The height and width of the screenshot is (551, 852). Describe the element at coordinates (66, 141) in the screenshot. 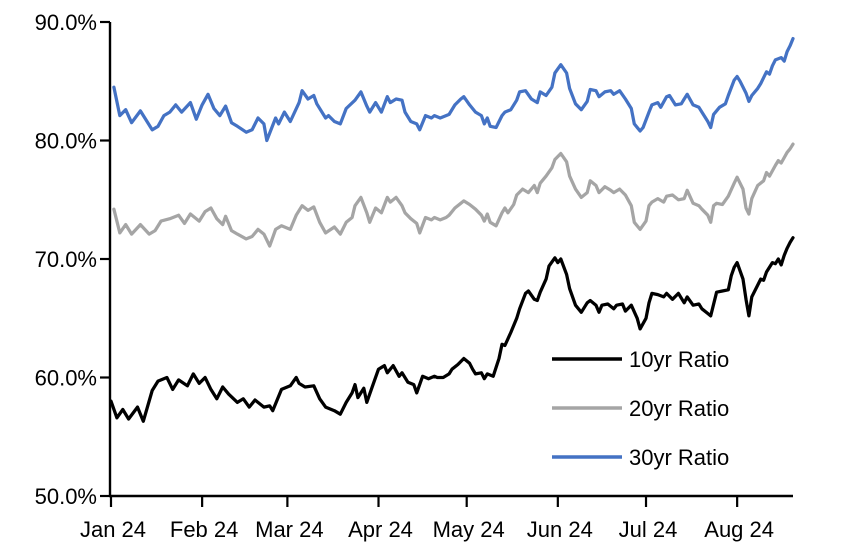

I see `y-tick-label: 80.0%` at that location.